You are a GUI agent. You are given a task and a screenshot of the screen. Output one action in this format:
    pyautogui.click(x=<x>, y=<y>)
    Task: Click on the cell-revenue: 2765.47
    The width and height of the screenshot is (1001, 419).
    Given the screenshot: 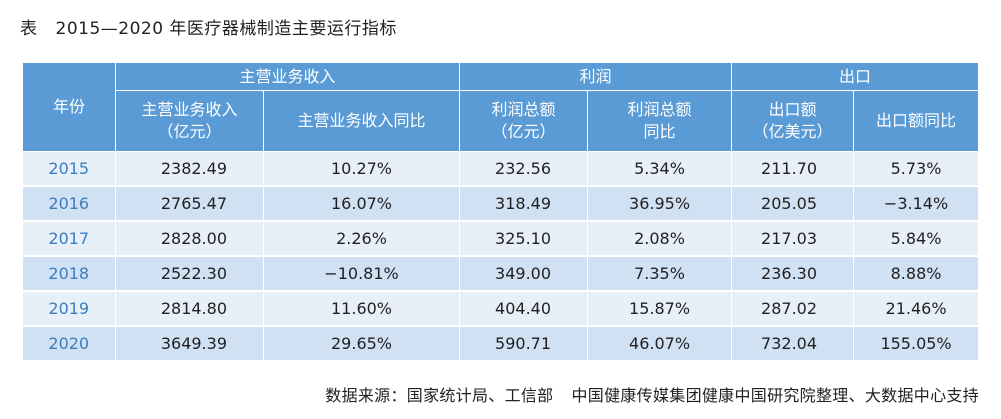 What is the action you would take?
    pyautogui.click(x=189, y=204)
    